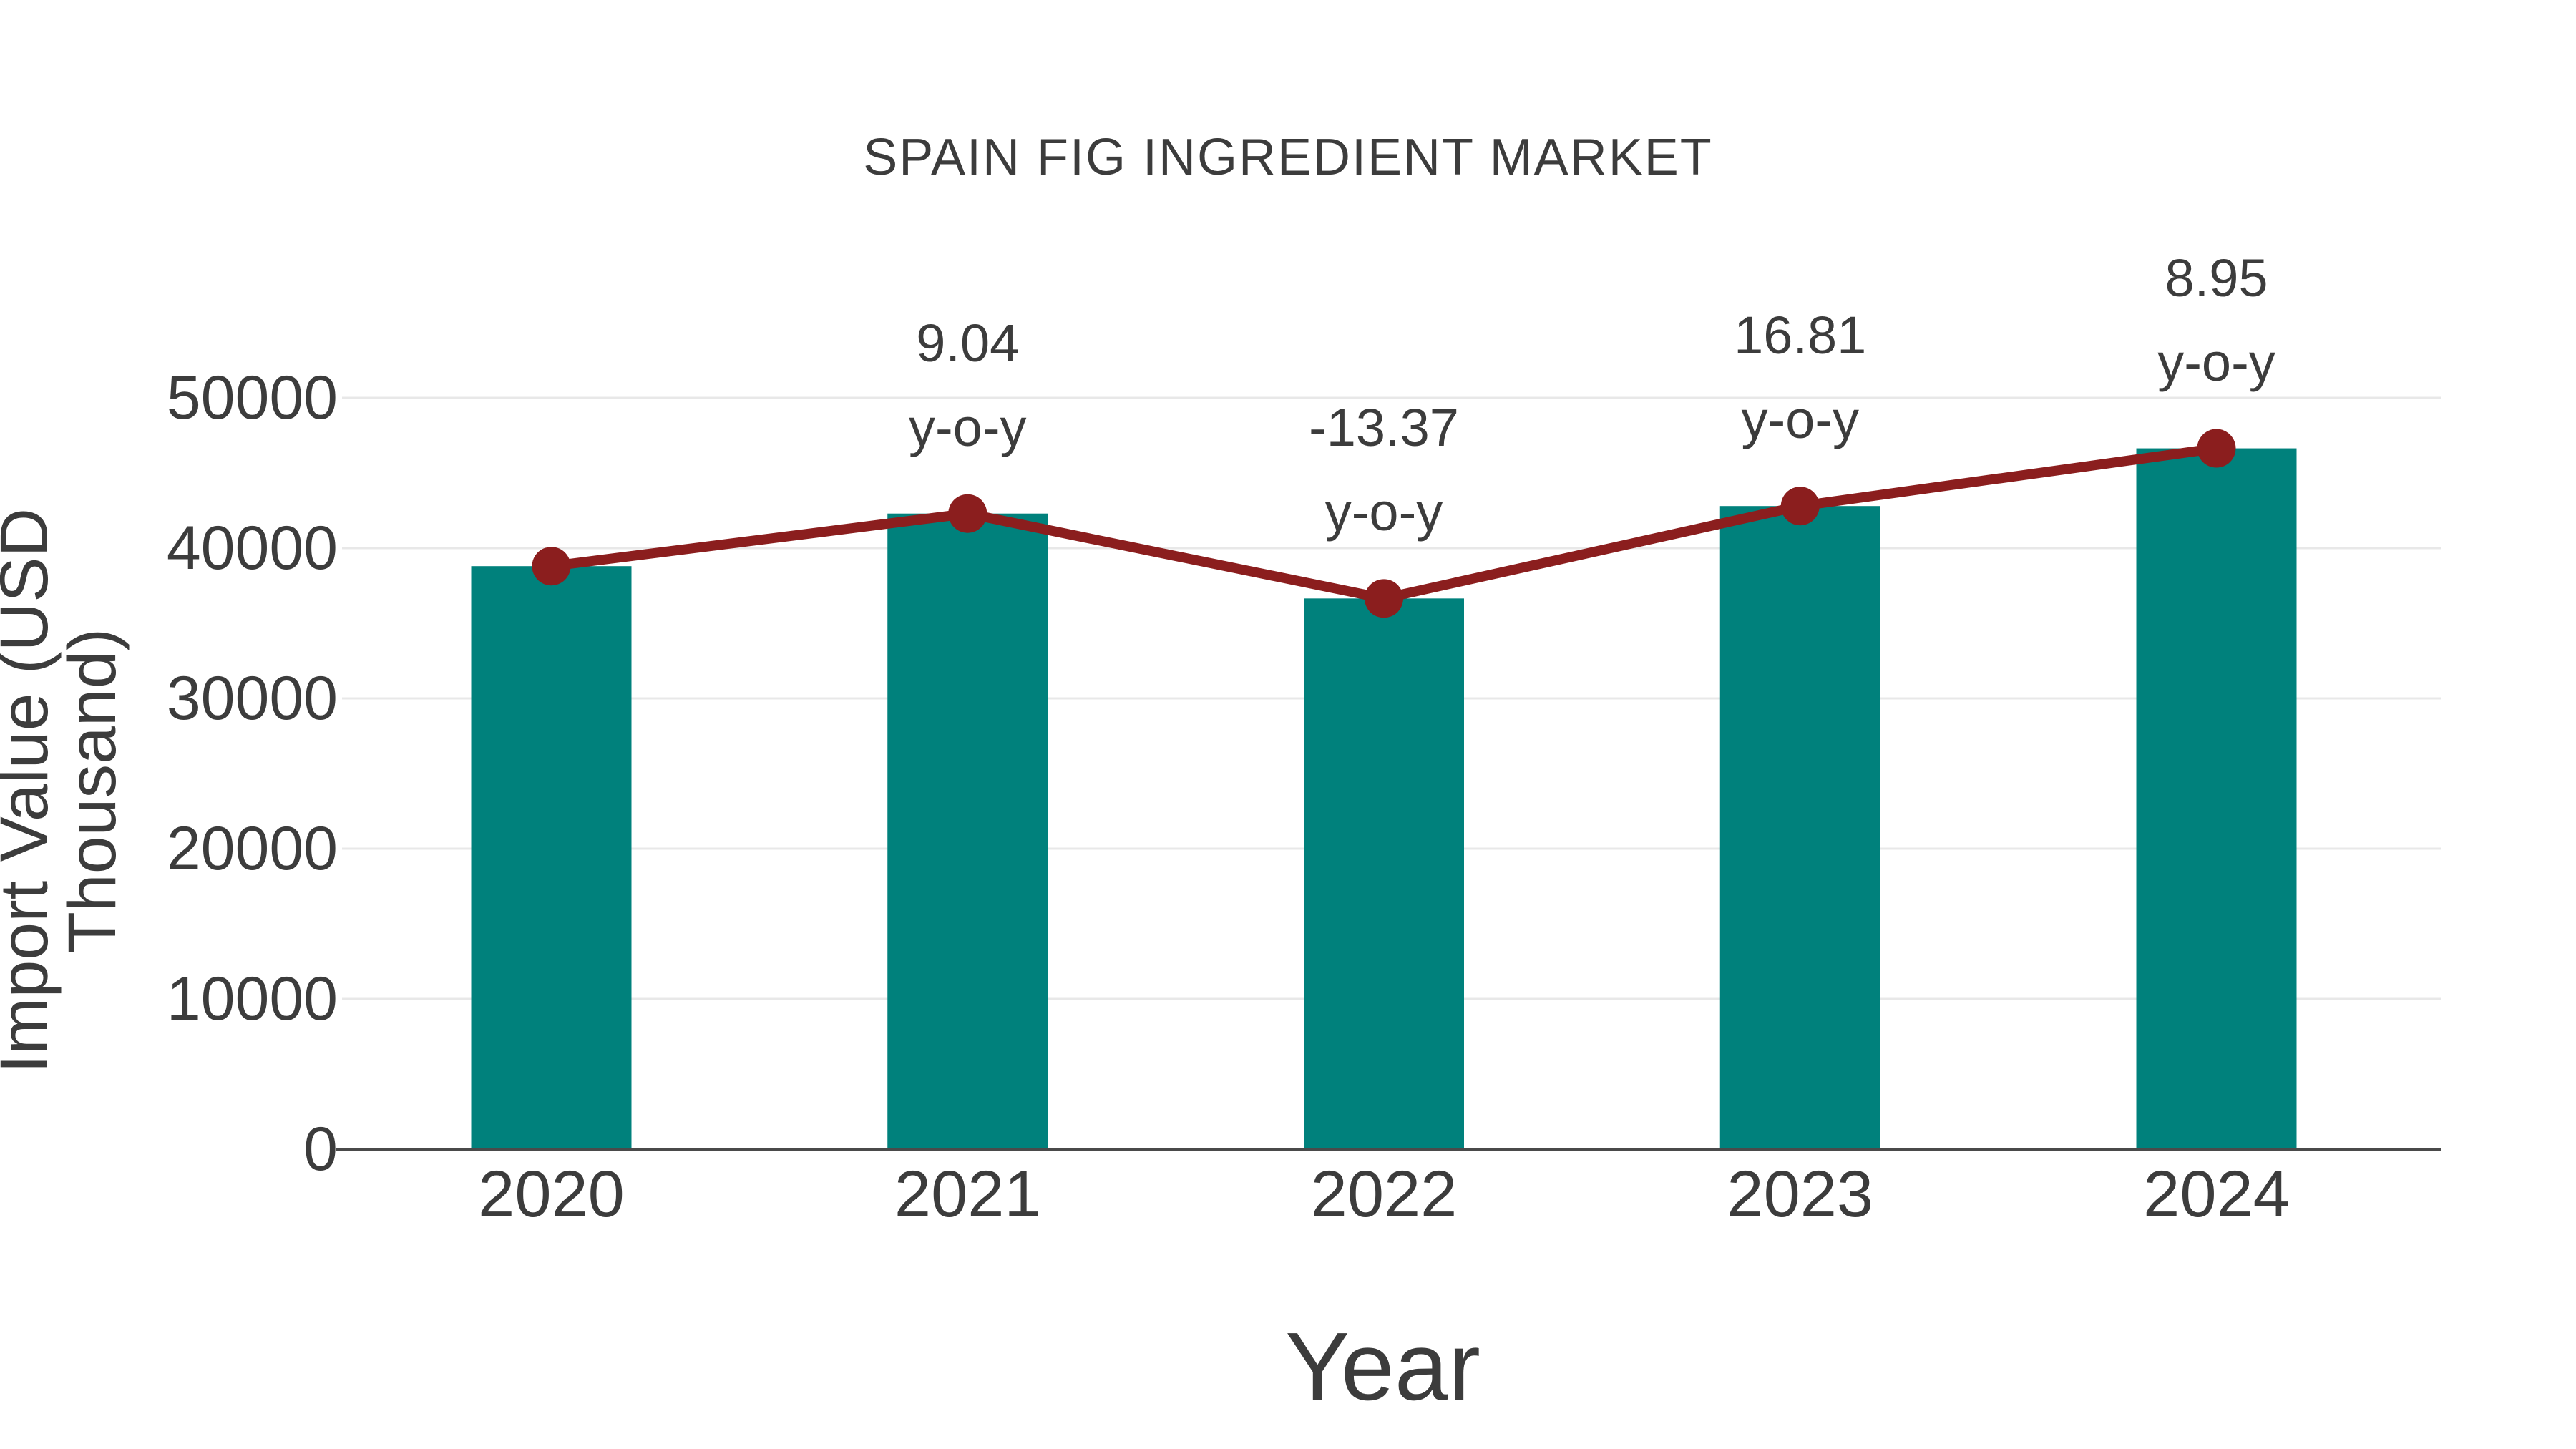  Describe the element at coordinates (967, 1194) in the screenshot. I see `x-tick-label-2021: 2021` at that location.